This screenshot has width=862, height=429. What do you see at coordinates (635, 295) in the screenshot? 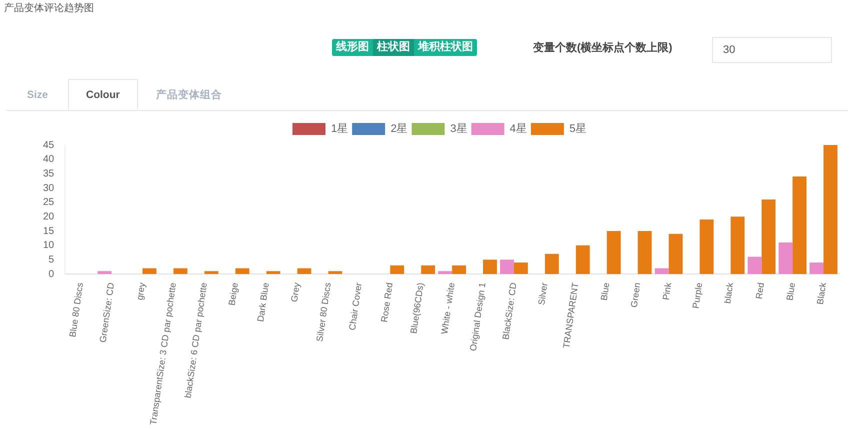
I see `x-tick-label: Green` at bounding box center [635, 295].